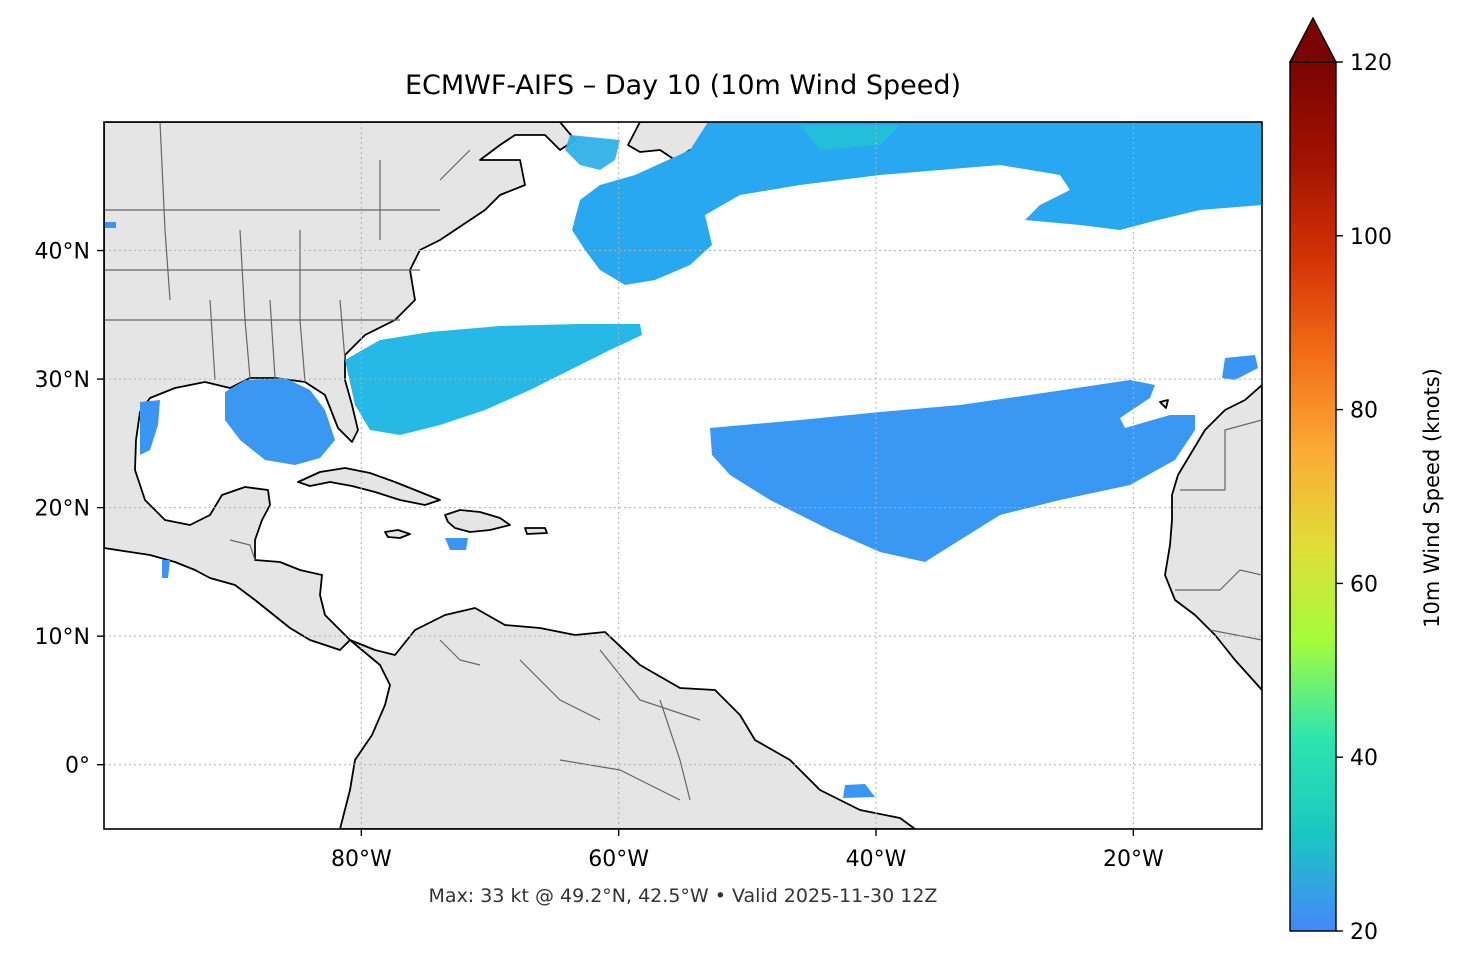 Image resolution: width=1466 pixels, height=973 pixels. I want to click on lat-tick-label: 0°, so click(77, 766).